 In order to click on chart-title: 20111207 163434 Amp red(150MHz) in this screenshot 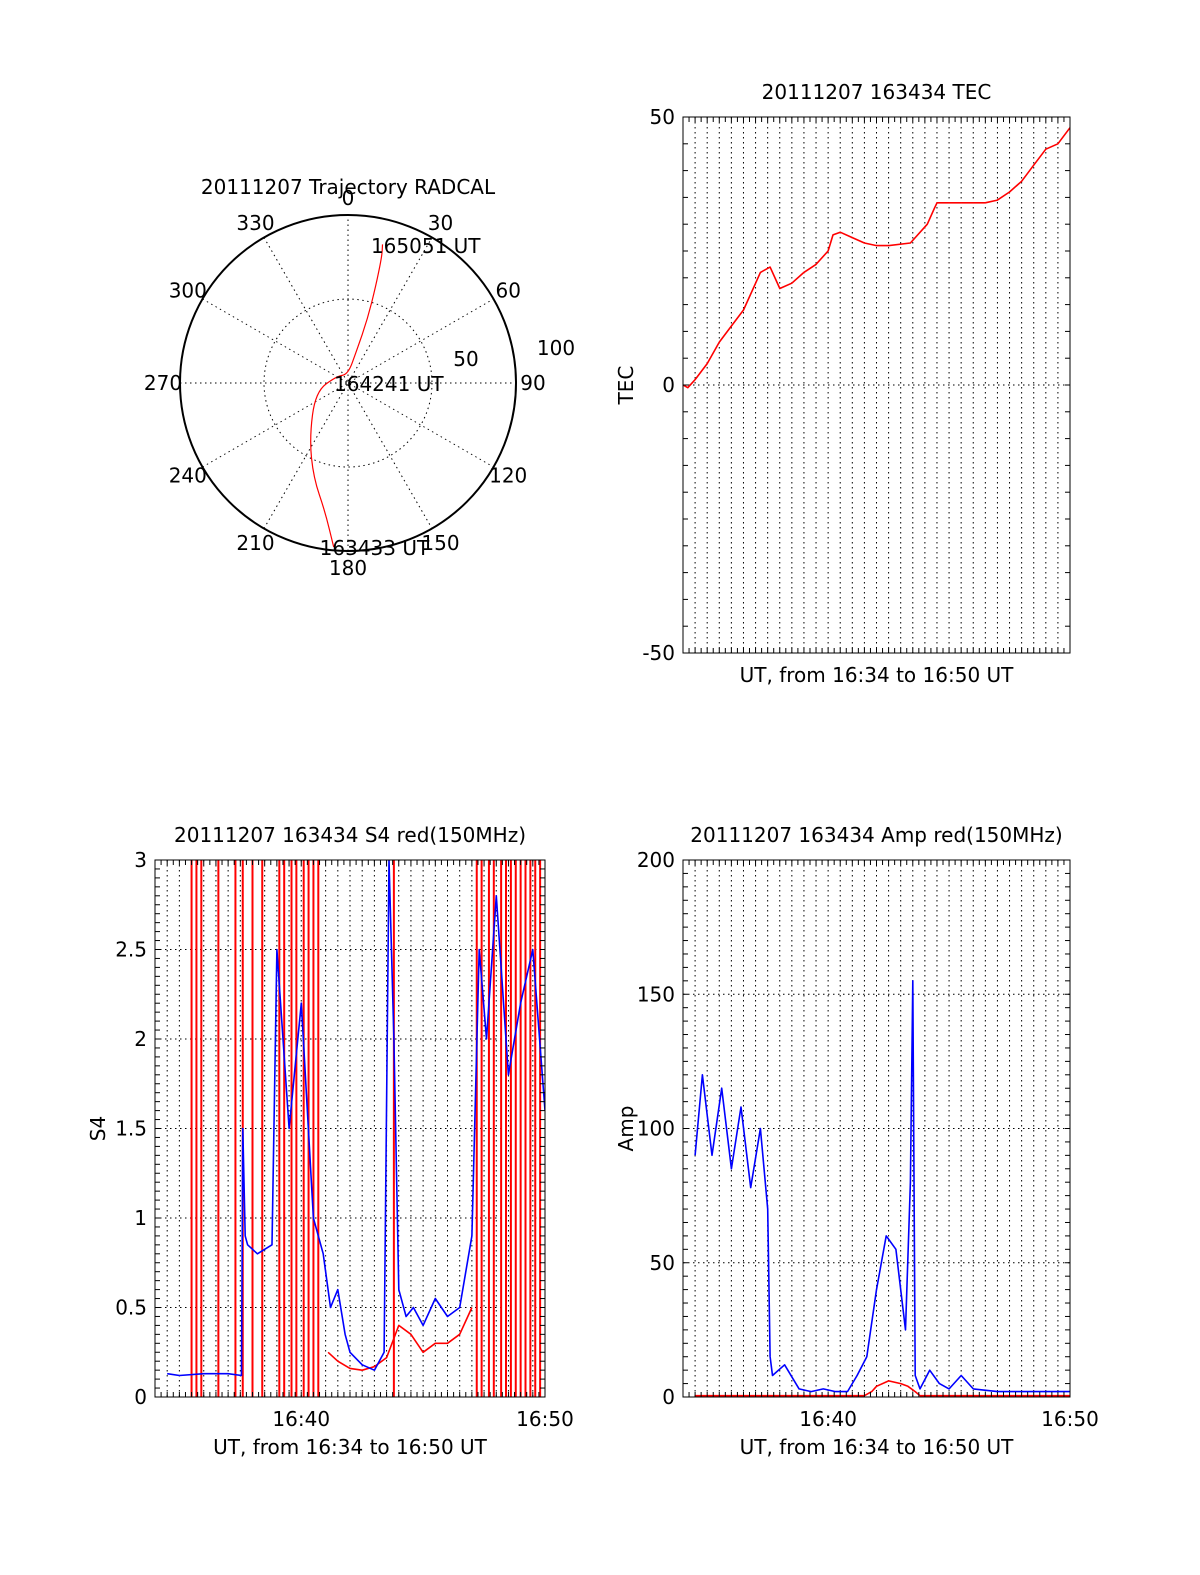, I will do `click(876, 835)`.